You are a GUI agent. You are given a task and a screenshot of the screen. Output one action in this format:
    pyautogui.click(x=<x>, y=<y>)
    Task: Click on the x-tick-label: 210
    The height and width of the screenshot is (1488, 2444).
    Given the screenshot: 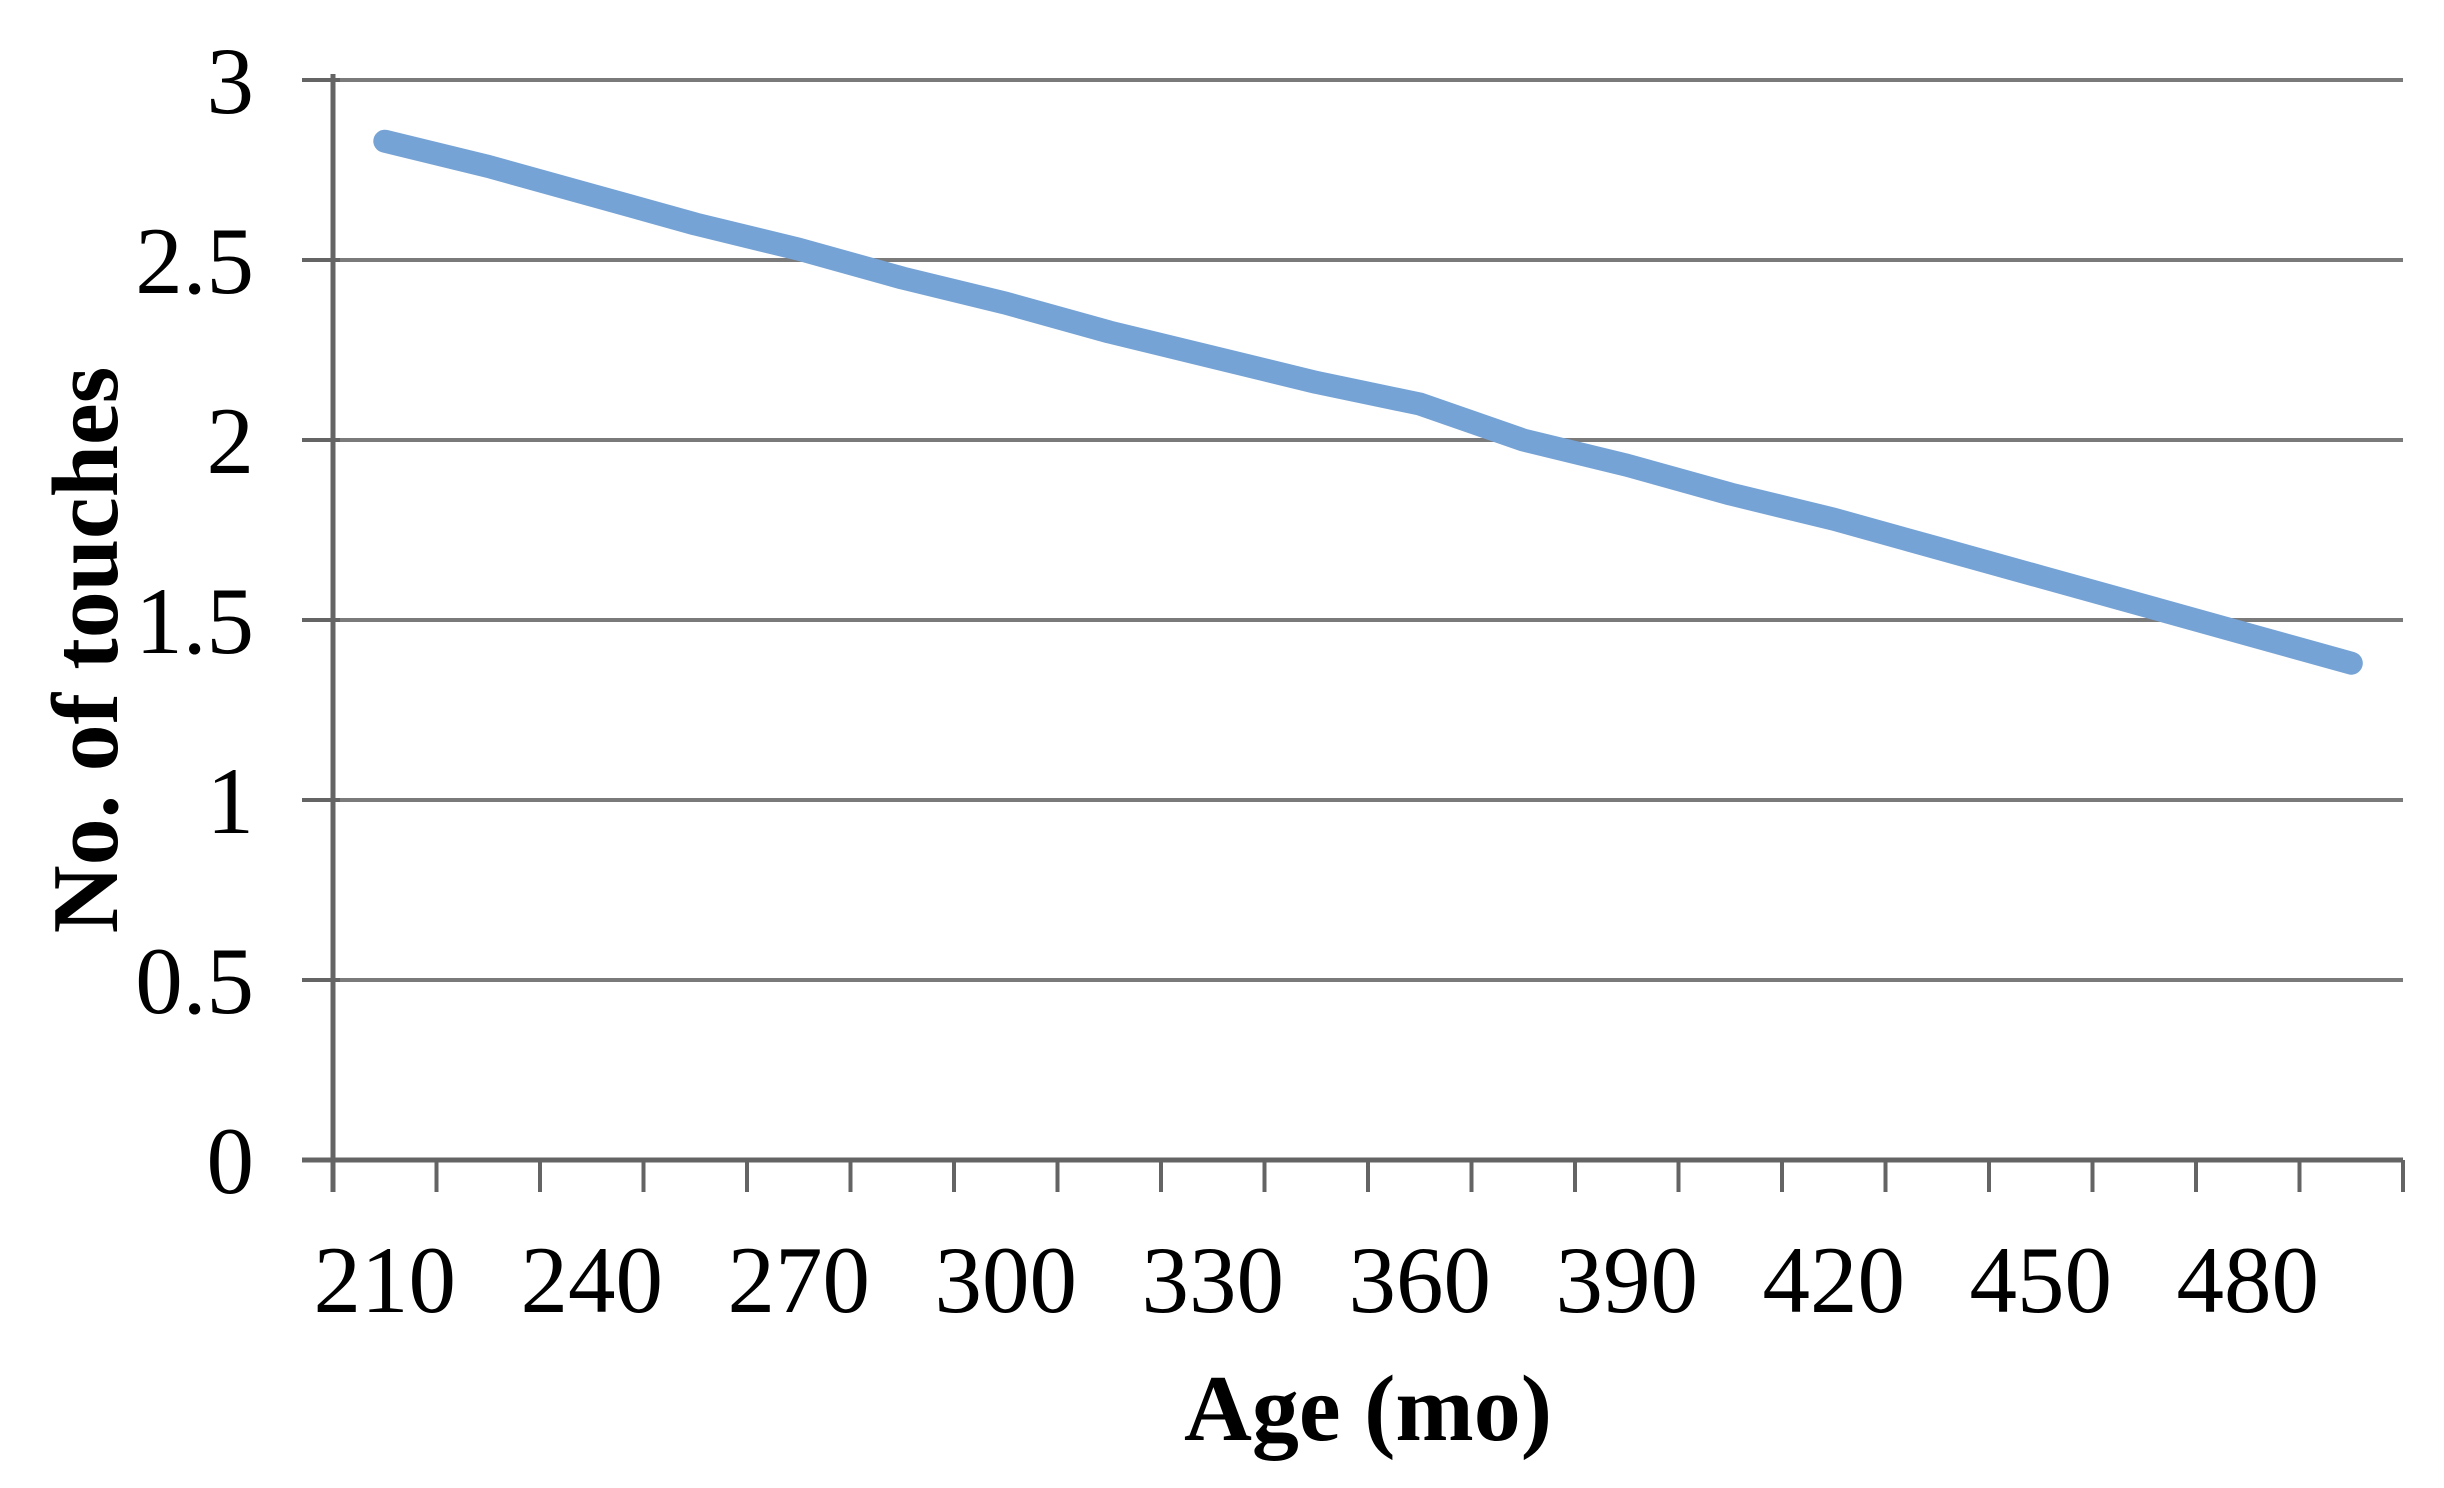 What is the action you would take?
    pyautogui.click(x=385, y=1280)
    